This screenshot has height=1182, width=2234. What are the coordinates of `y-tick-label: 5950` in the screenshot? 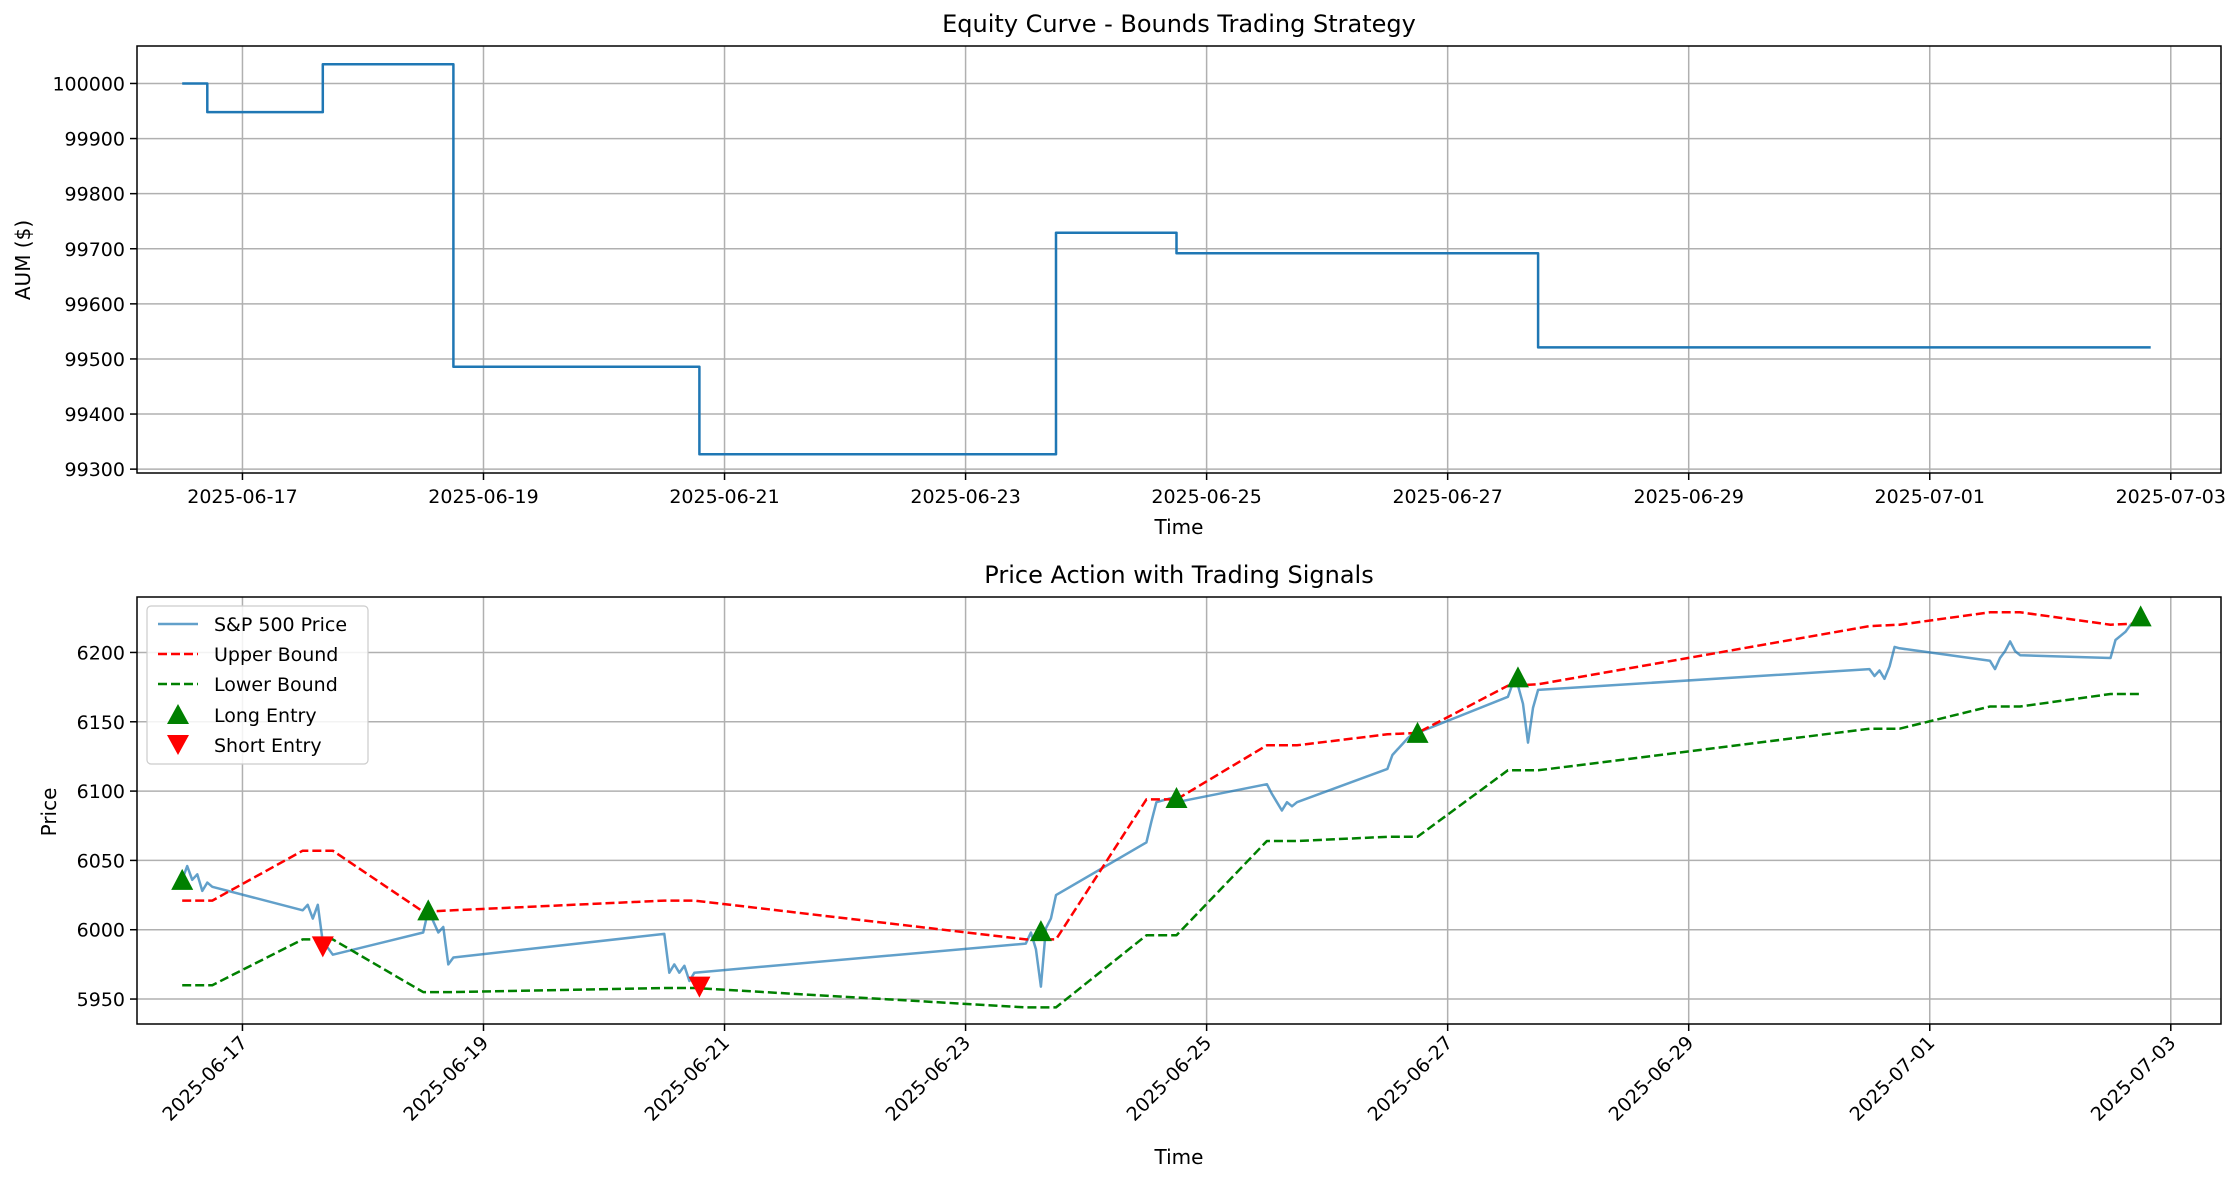 It's located at (101, 1000).